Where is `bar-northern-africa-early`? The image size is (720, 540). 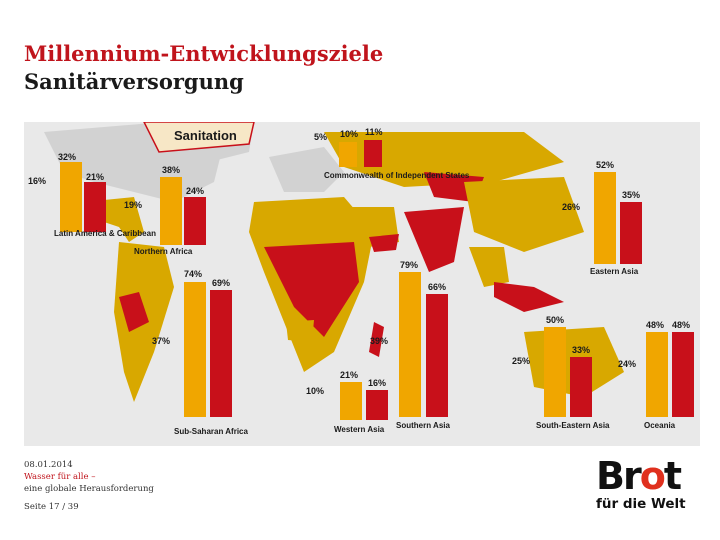
bar-northern-africa-early is located at coordinates (171, 211).